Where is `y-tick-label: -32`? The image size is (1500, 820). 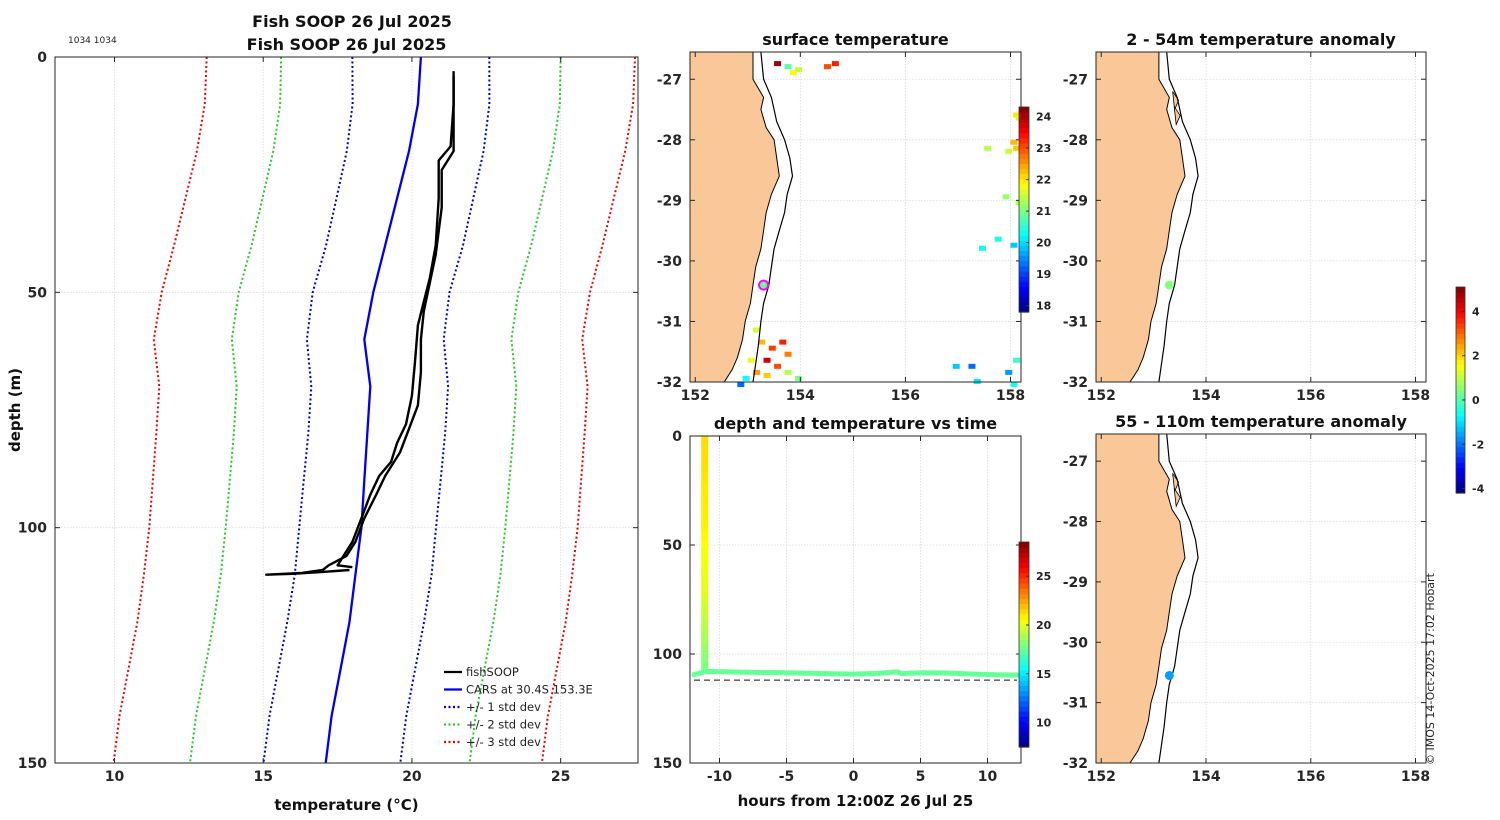
y-tick-label: -32 is located at coordinates (1075, 383).